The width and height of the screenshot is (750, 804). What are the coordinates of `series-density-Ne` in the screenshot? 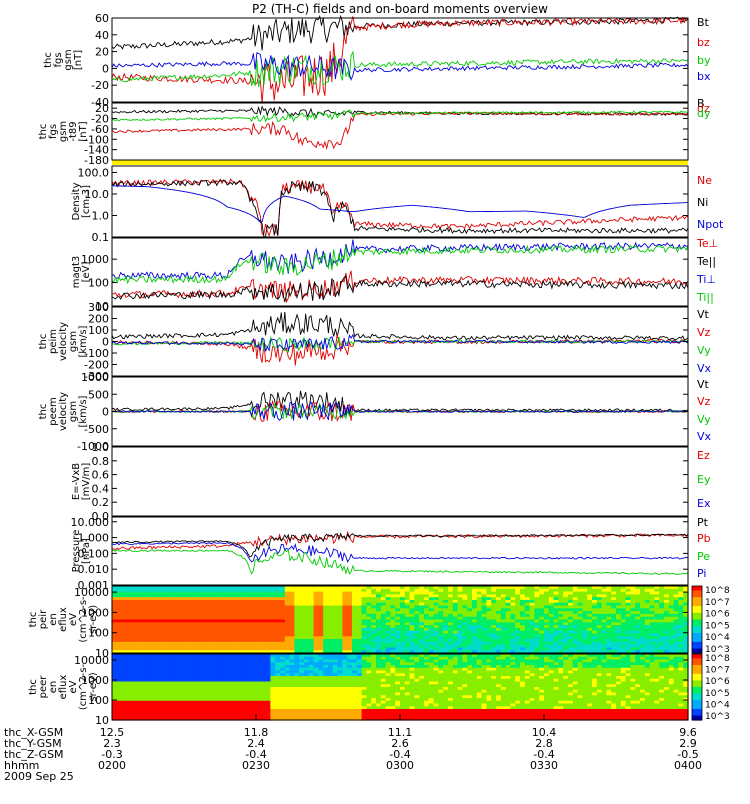 It's located at (400, 207).